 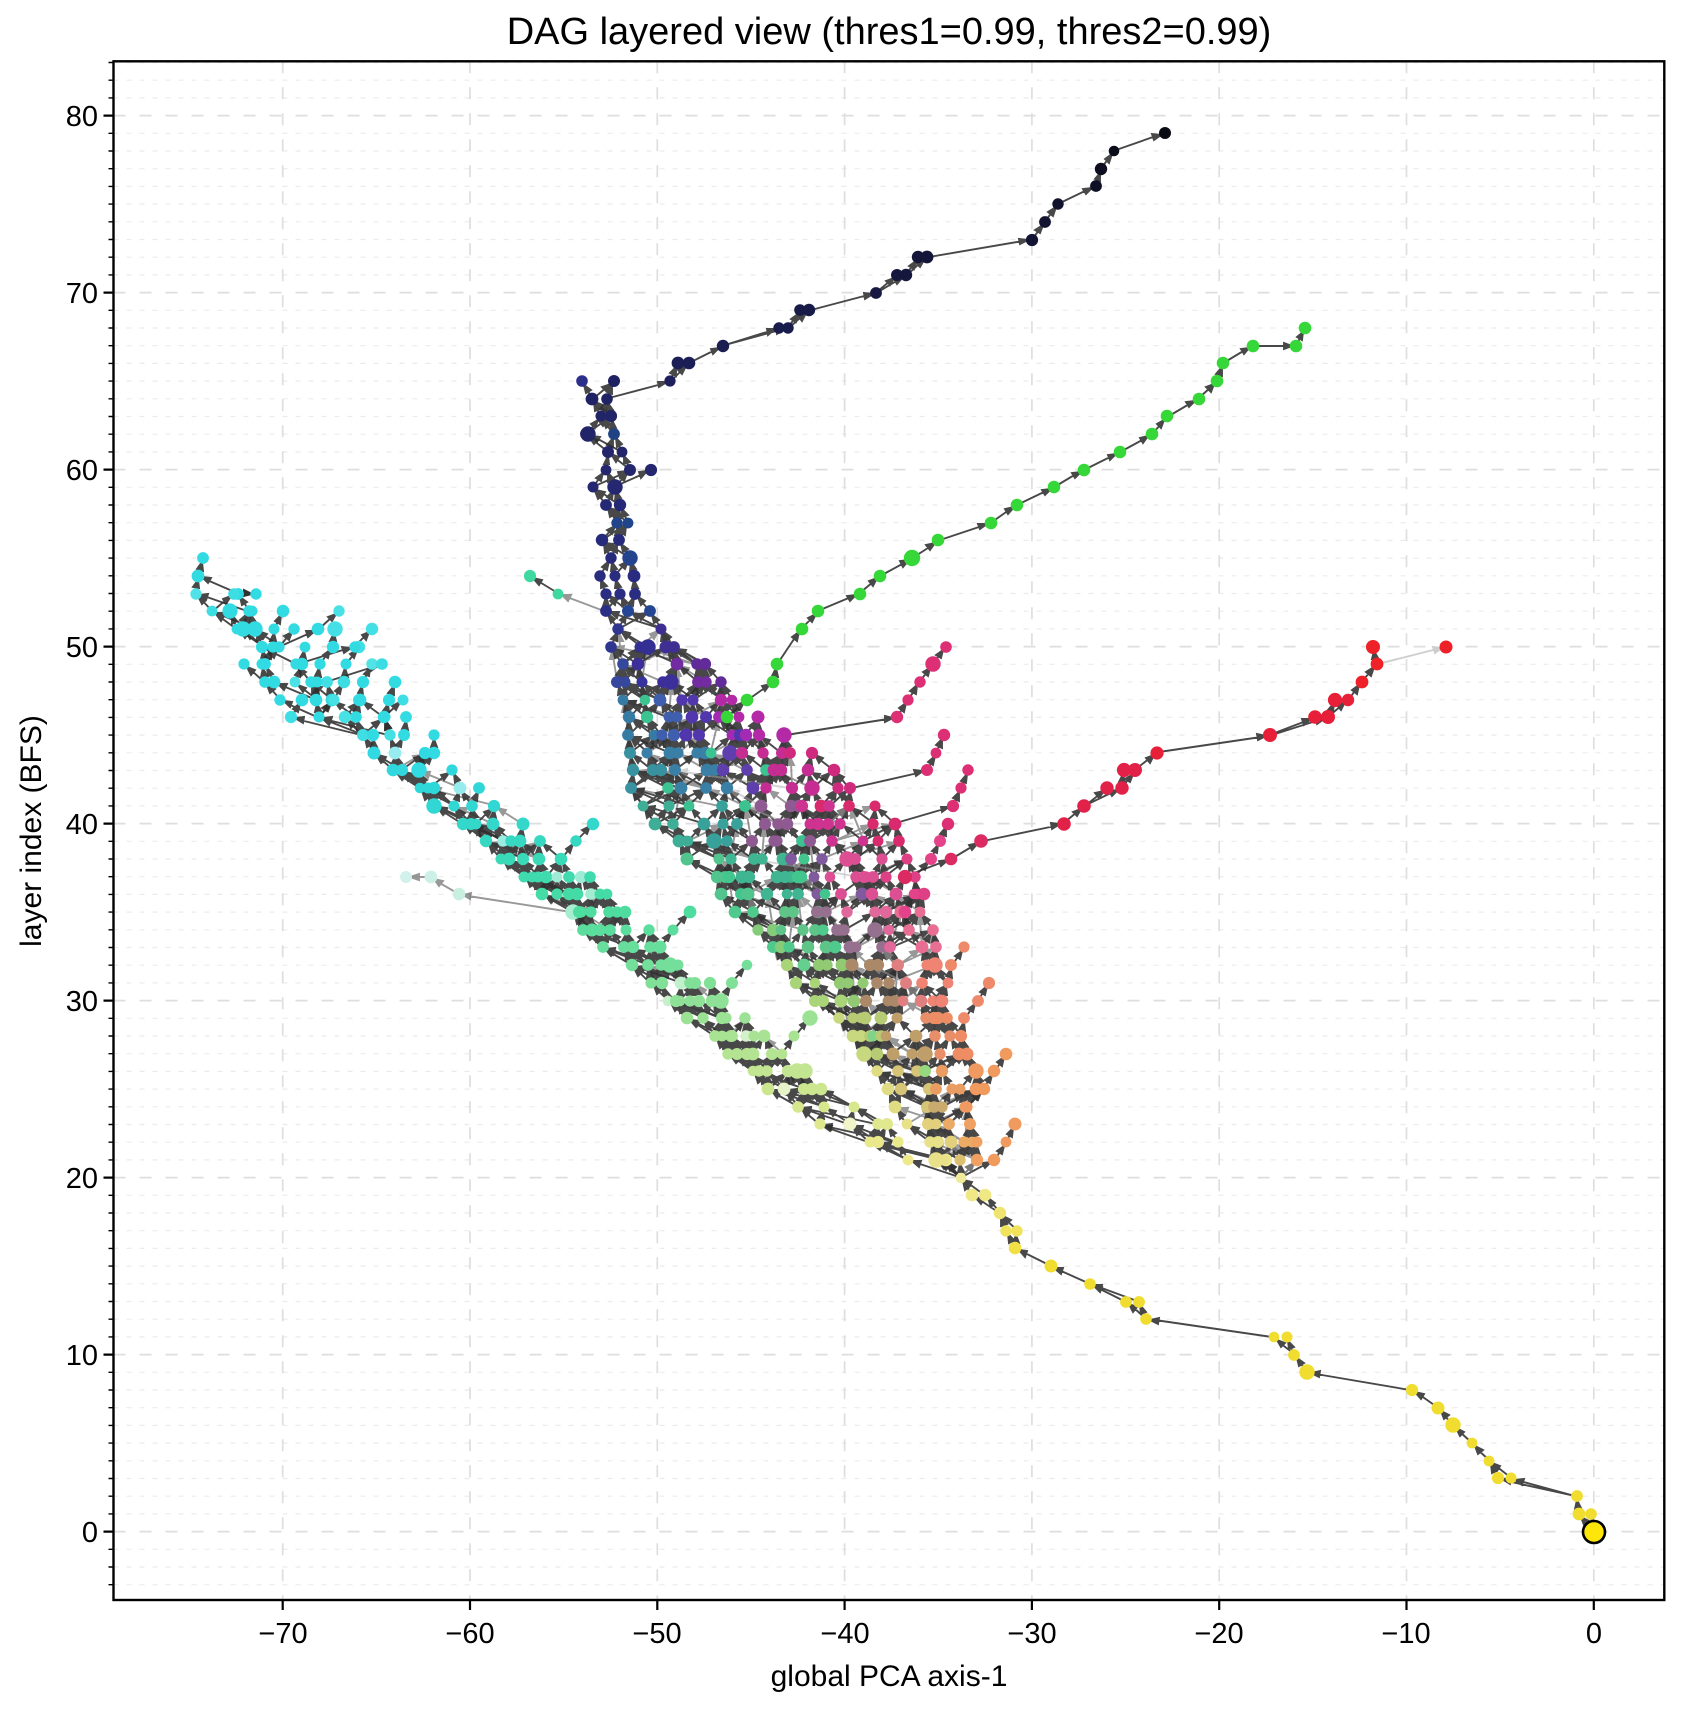 I want to click on svg-text: 60, so click(x=82, y=471).